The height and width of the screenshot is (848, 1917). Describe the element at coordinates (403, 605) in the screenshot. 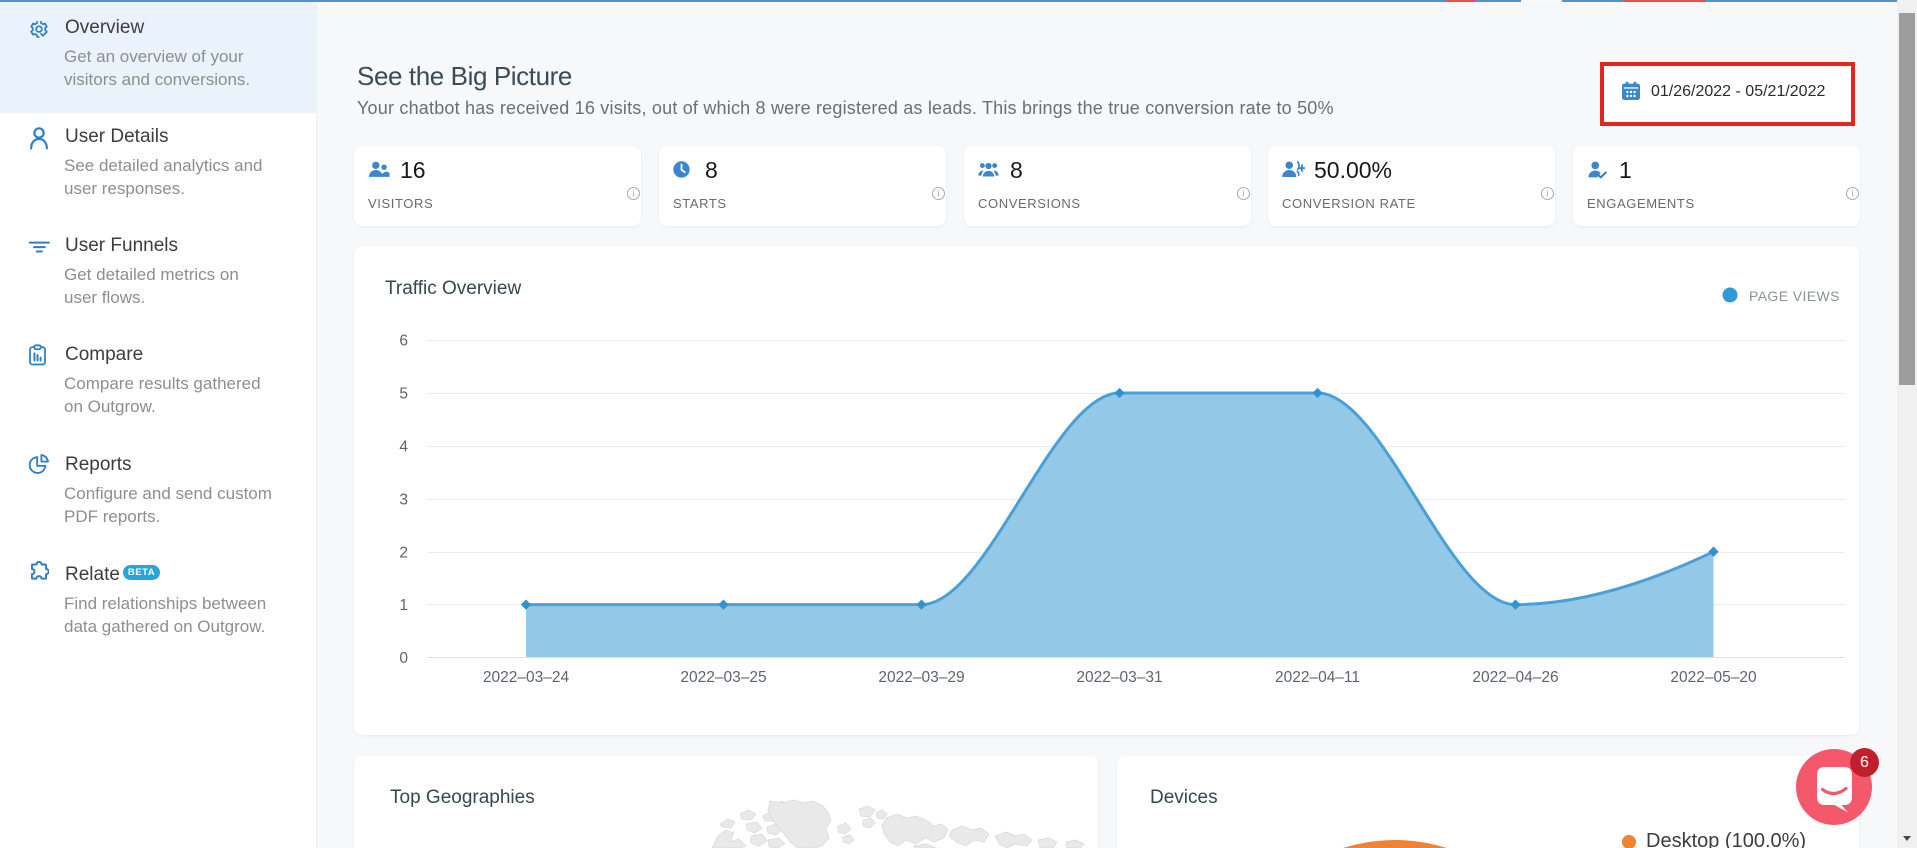

I see `svg-text: 1` at that location.